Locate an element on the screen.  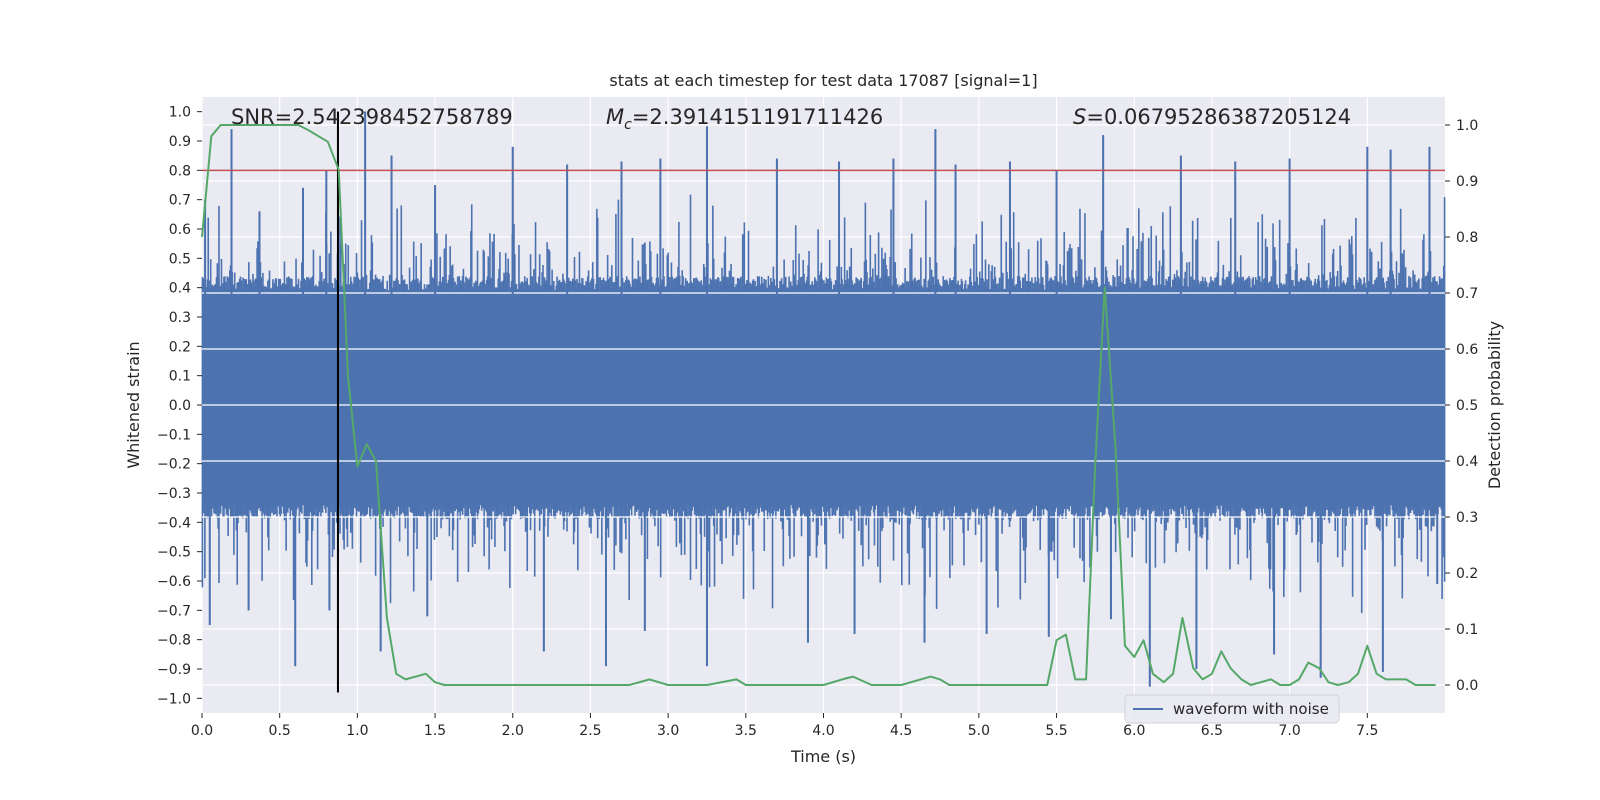
x-tick-label: 3.5 is located at coordinates (746, 731).